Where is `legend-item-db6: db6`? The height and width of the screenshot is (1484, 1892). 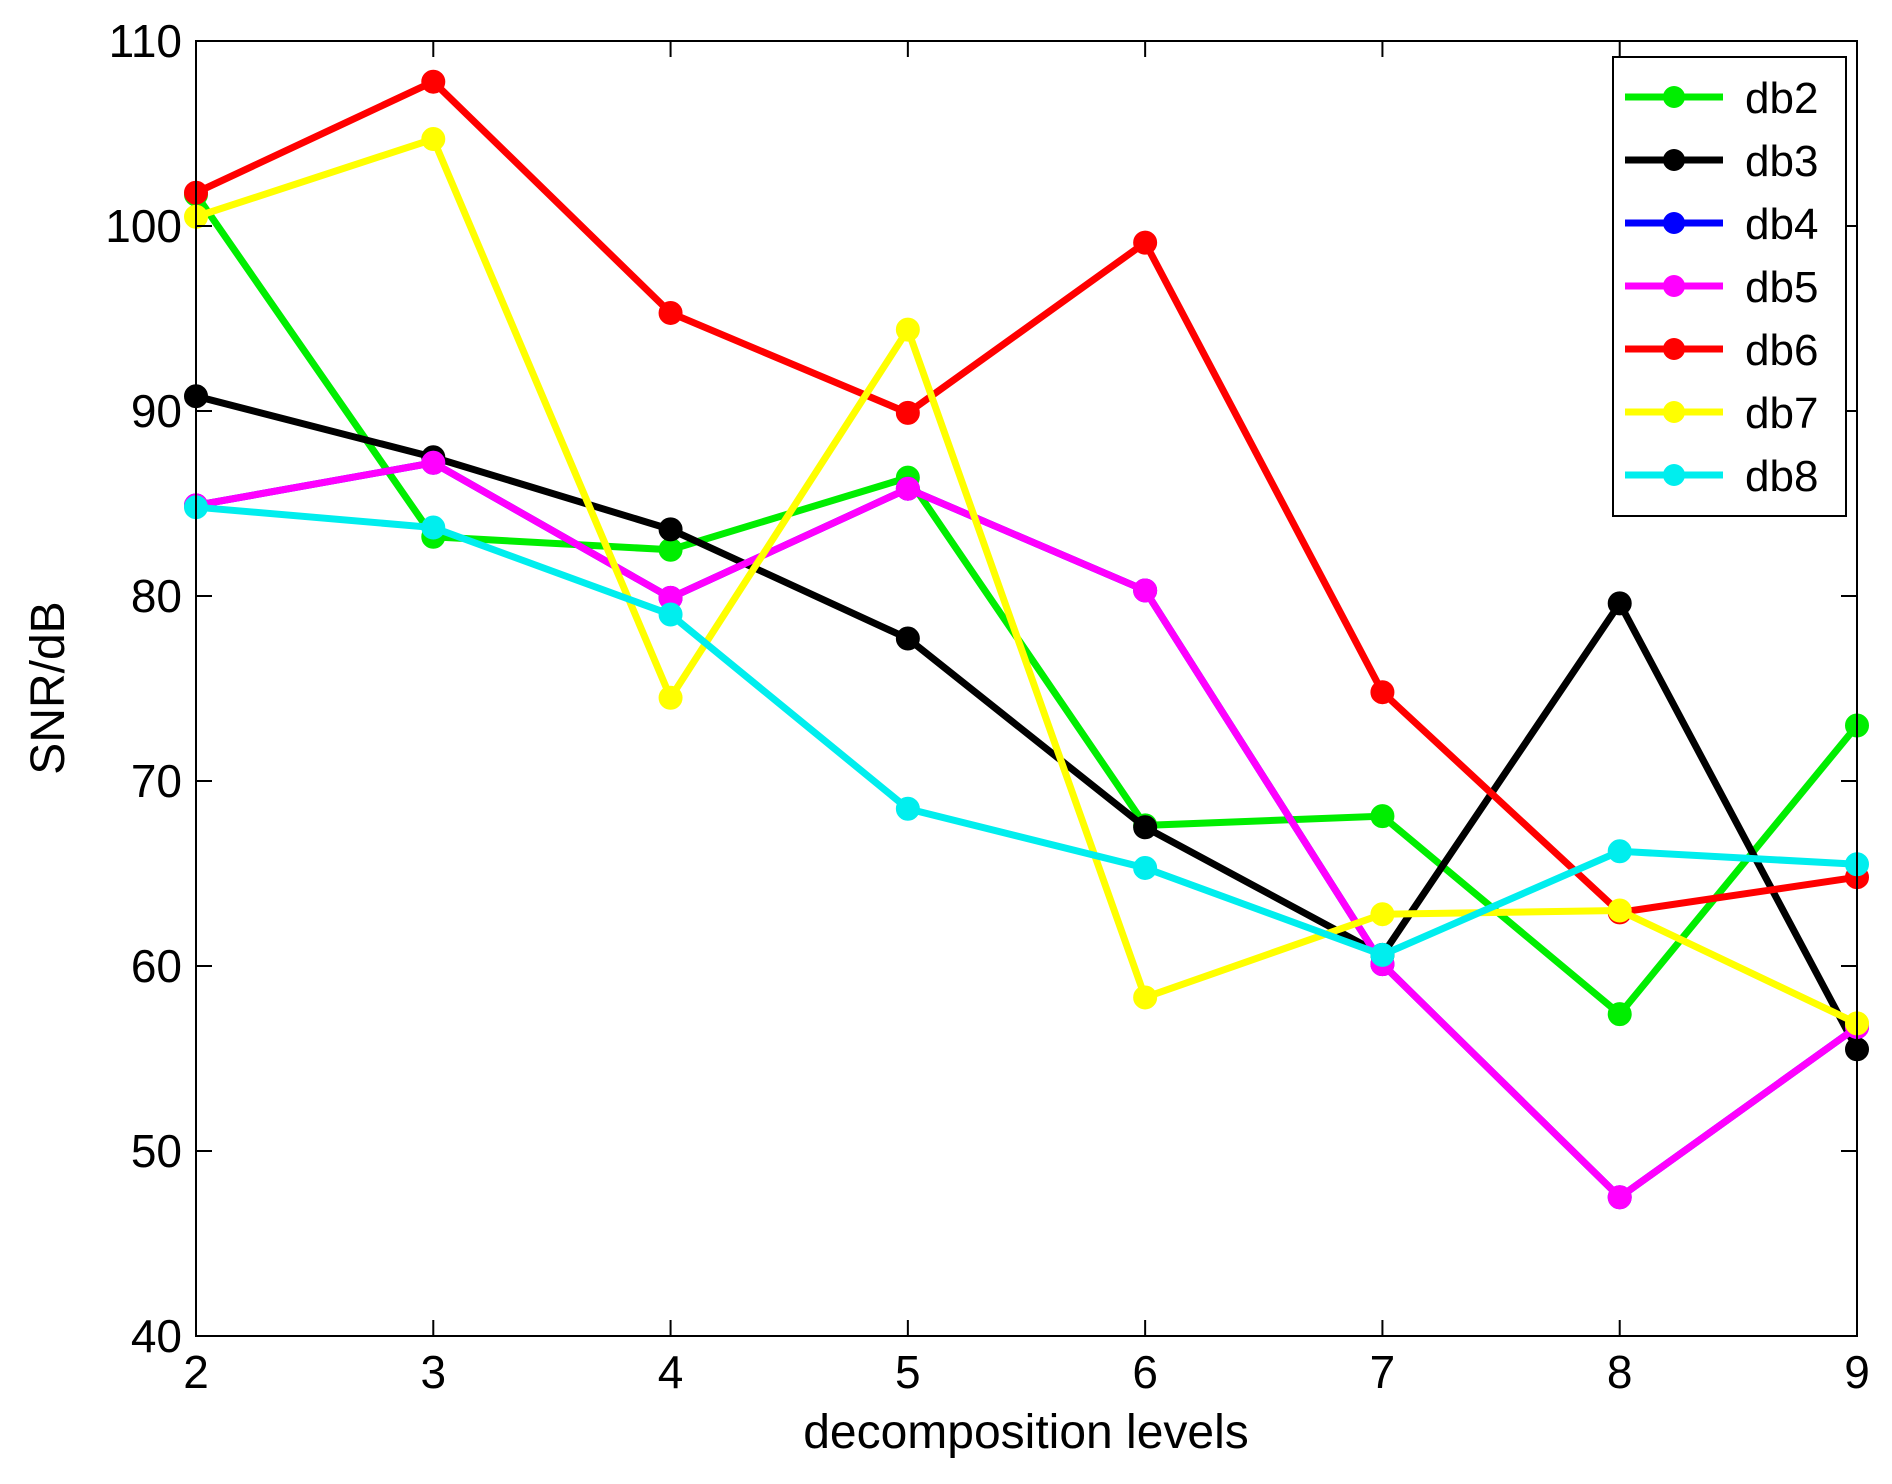
legend-item-db6: db6 is located at coordinates (1721, 350).